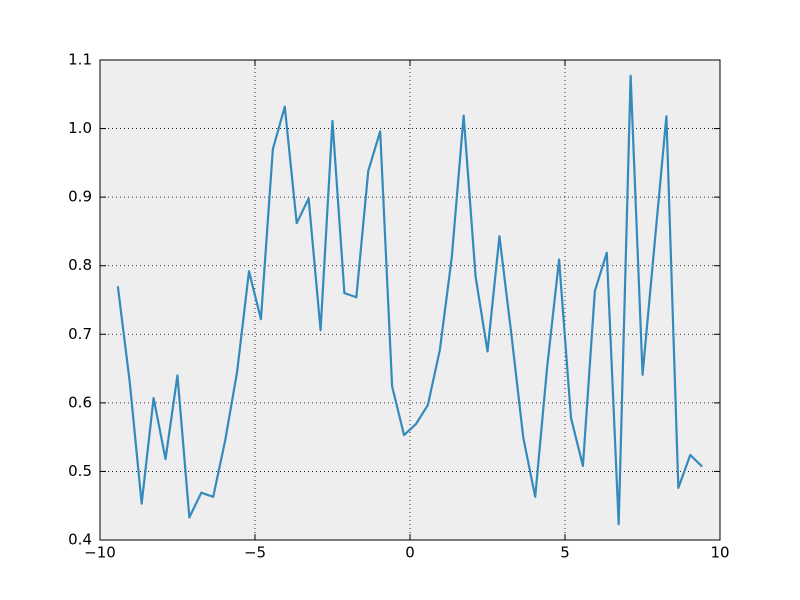  What do you see at coordinates (719, 553) in the screenshot?
I see `x-tick-label: 10` at bounding box center [719, 553].